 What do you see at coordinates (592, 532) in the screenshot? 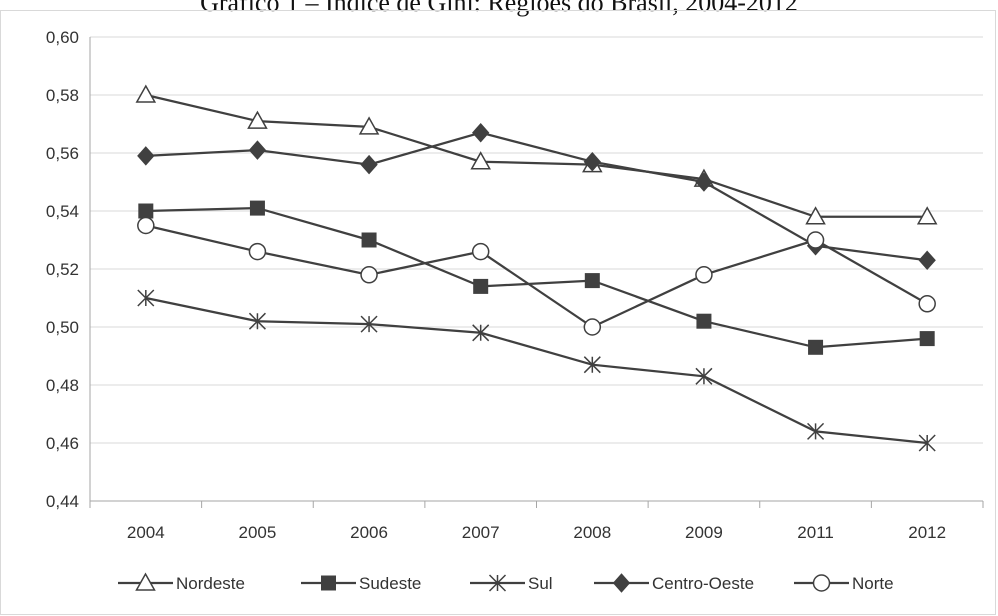
I see `x-tick-label: 2008` at bounding box center [592, 532].